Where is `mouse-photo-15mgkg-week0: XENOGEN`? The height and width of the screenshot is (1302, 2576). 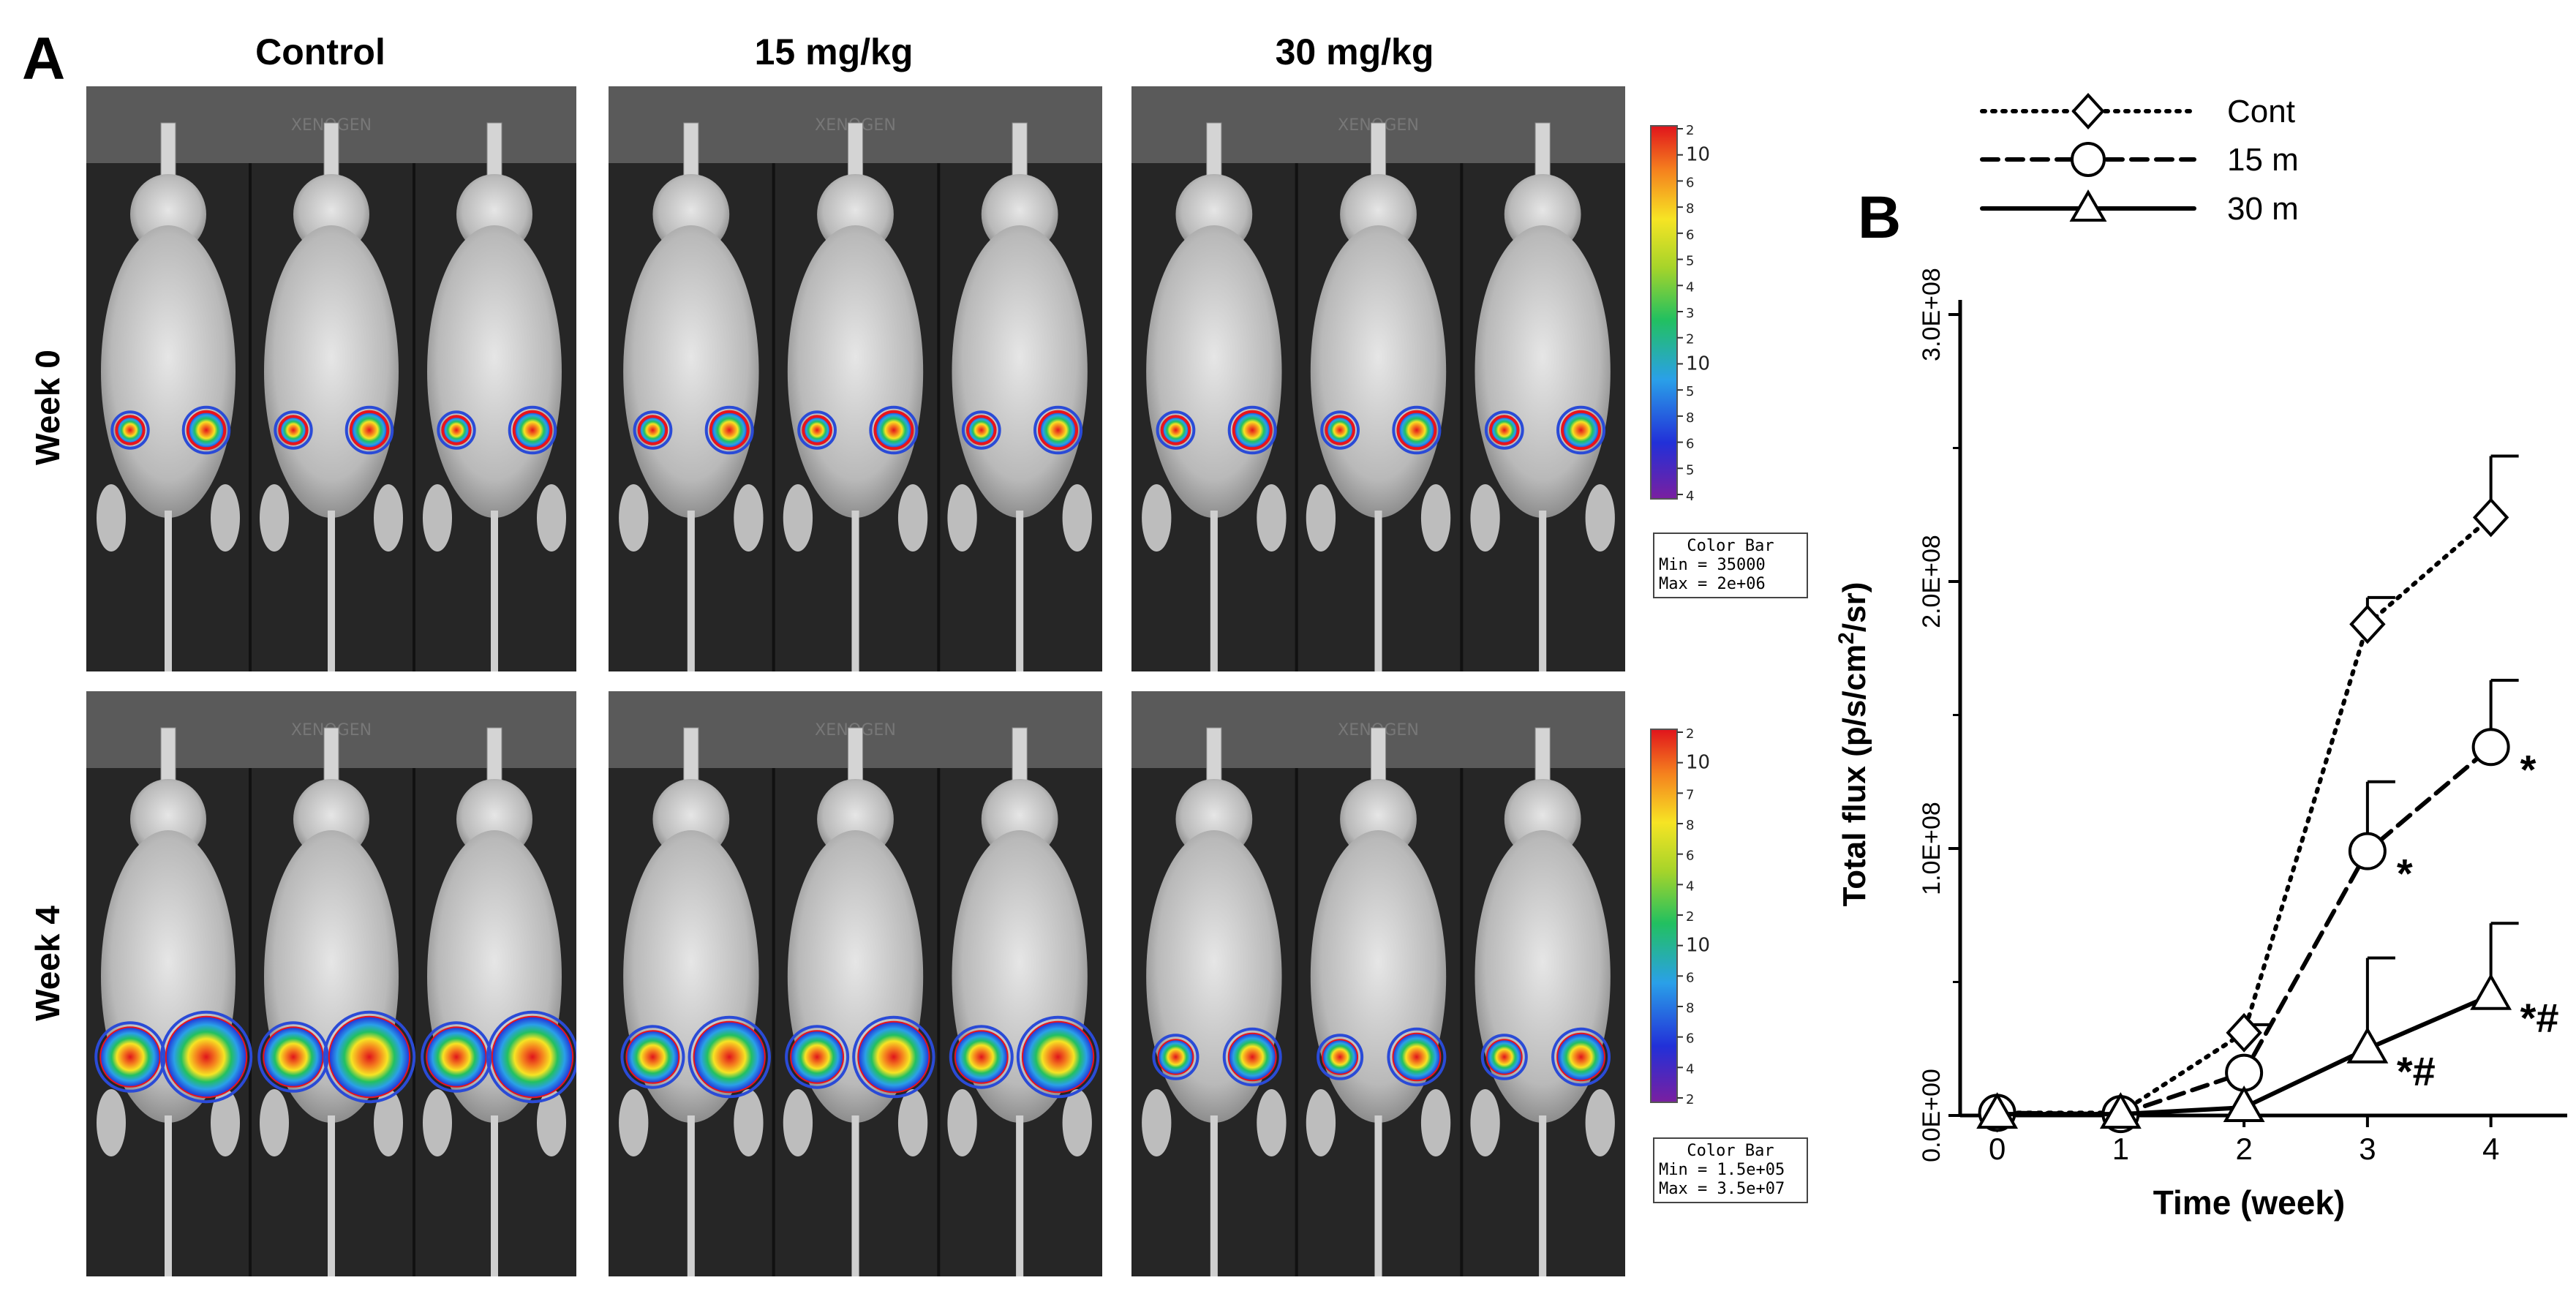 mouse-photo-15mgkg-week0: XENOGEN is located at coordinates (855, 379).